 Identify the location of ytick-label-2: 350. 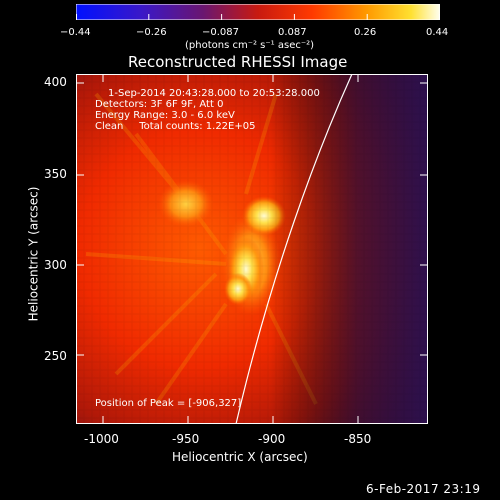
(55, 174).